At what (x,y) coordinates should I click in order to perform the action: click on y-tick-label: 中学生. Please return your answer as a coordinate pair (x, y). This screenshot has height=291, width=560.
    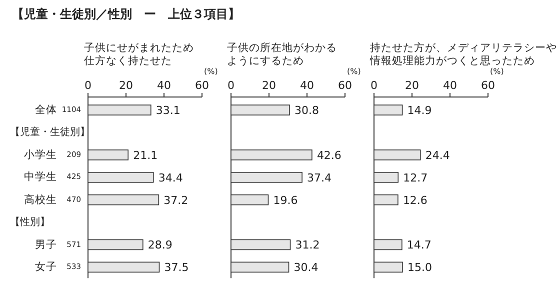
    Looking at the image, I should click on (40, 177).